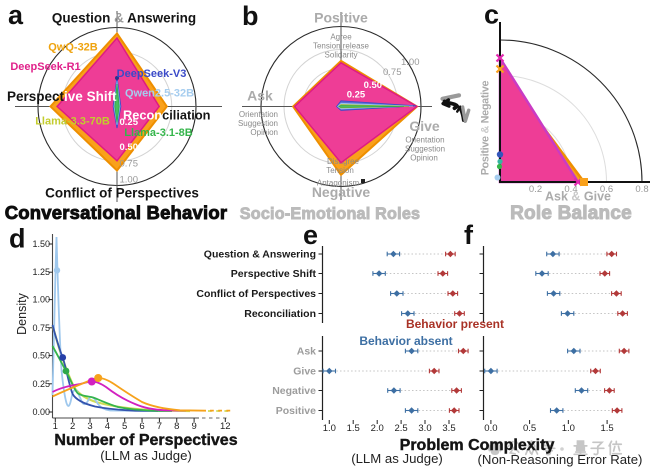 Image resolution: width=660 pixels, height=475 pixels. What do you see at coordinates (159, 94) in the screenshot?
I see `svg-text: Qwen2.5-32B` at bounding box center [159, 94].